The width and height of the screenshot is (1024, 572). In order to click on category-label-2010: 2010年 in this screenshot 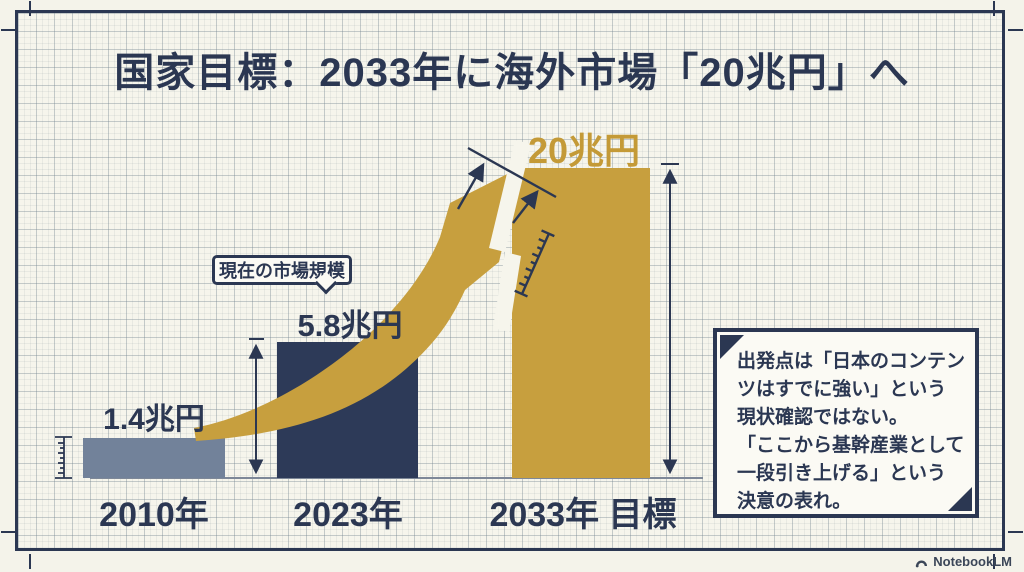, I will do `click(154, 515)`.